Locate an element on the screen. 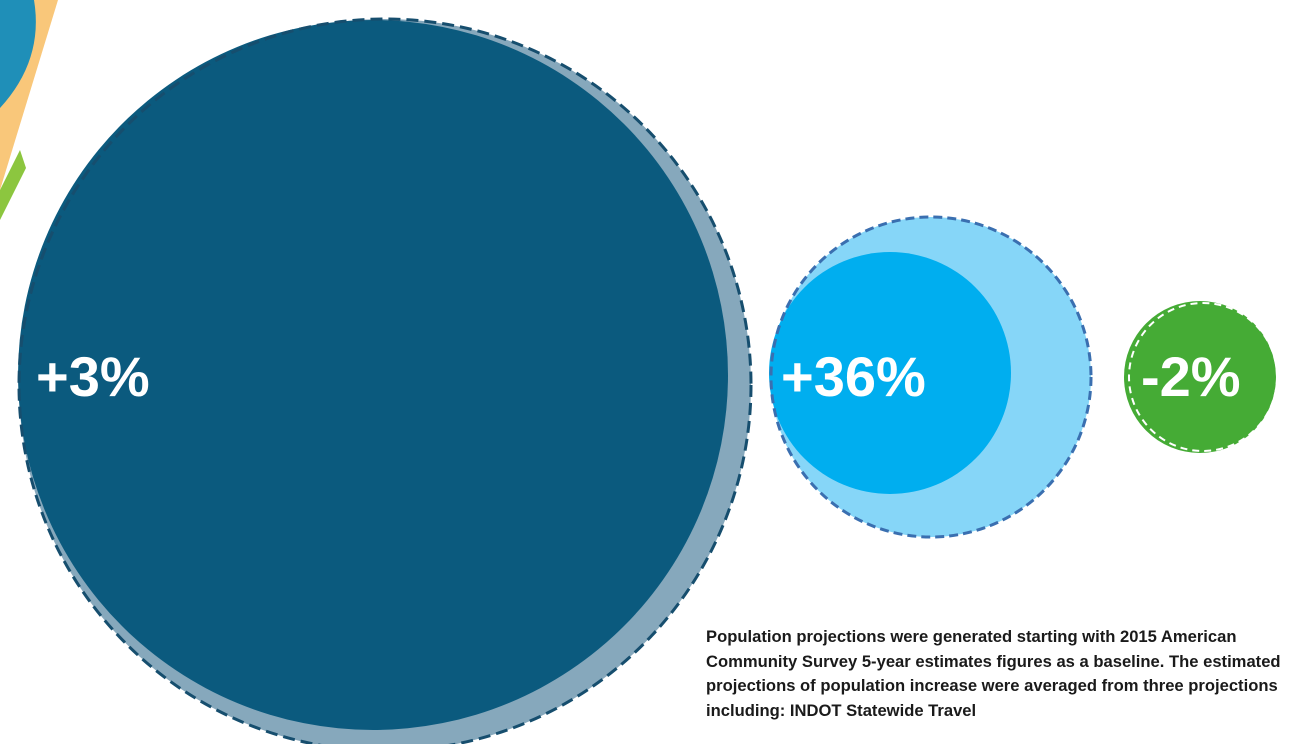  bubble-2-outline is located at coordinates (931, 377).